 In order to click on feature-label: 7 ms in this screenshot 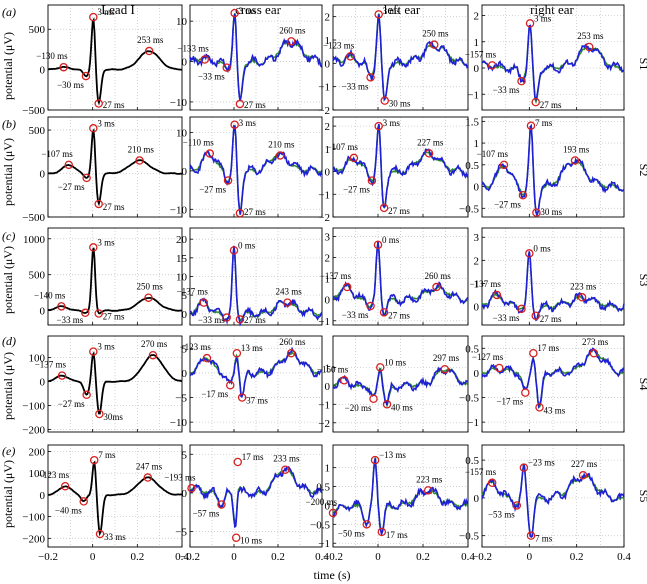, I will do `click(544, 539)`.